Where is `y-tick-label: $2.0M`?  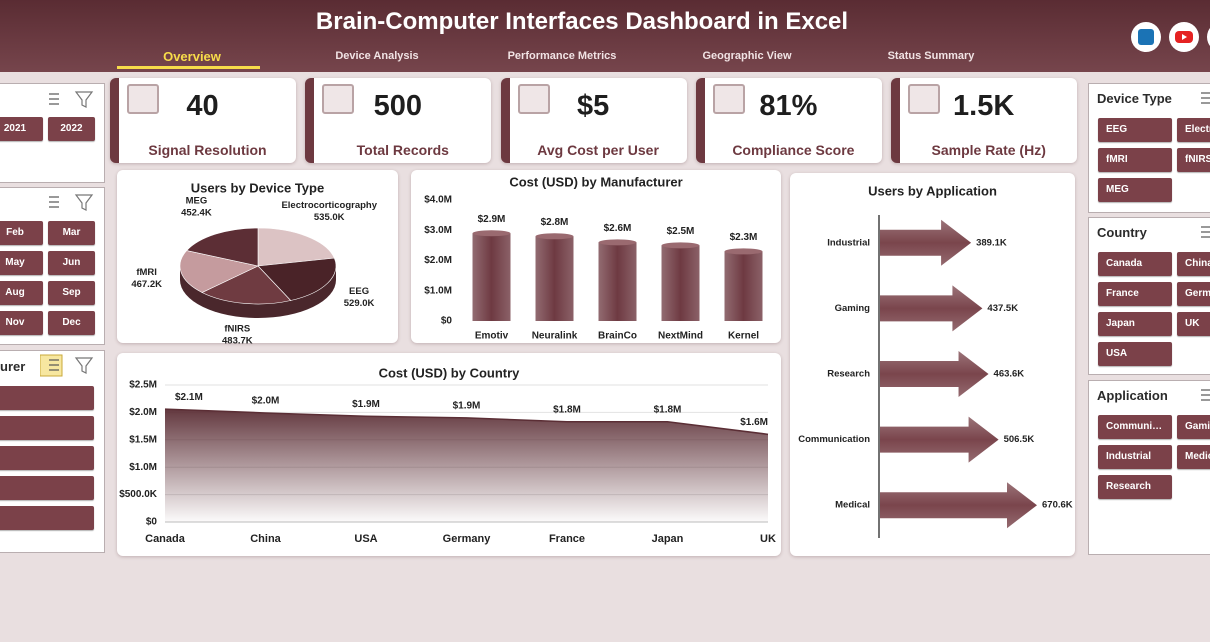
y-tick-label: $2.0M is located at coordinates (438, 260).